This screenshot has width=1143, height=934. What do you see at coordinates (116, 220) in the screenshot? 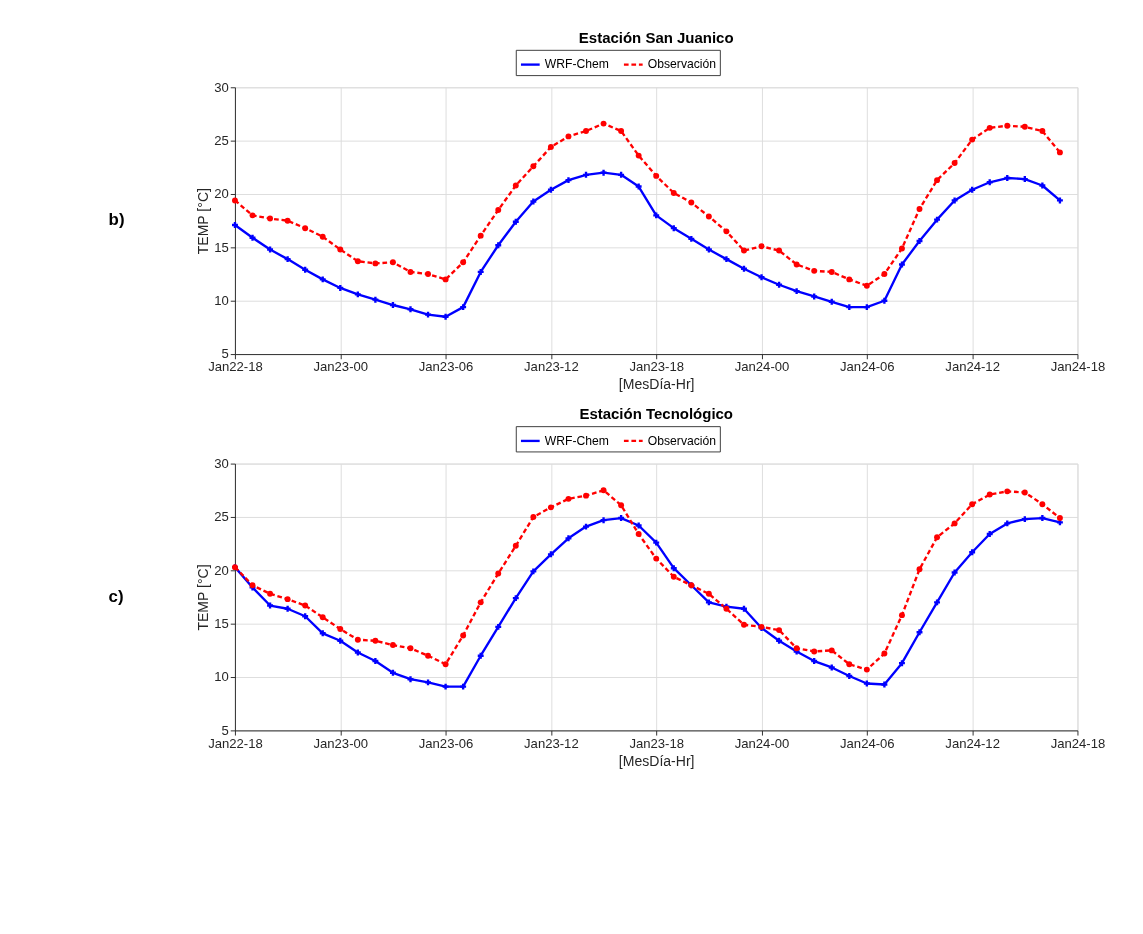
I see `text: b)` at bounding box center [116, 220].